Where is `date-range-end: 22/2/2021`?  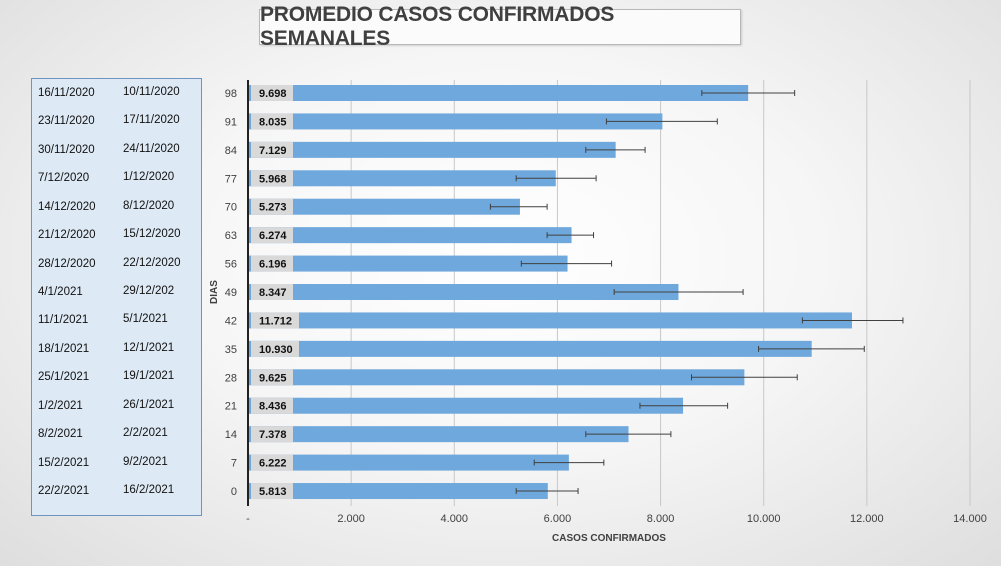 date-range-end: 22/2/2021 is located at coordinates (64, 491).